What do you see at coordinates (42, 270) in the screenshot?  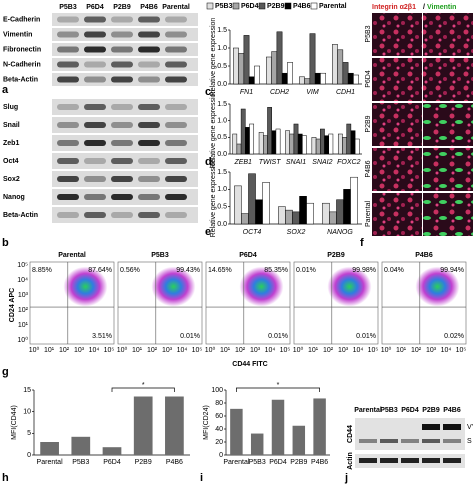 I see `quadrant-value: 8.85%` at bounding box center [42, 270].